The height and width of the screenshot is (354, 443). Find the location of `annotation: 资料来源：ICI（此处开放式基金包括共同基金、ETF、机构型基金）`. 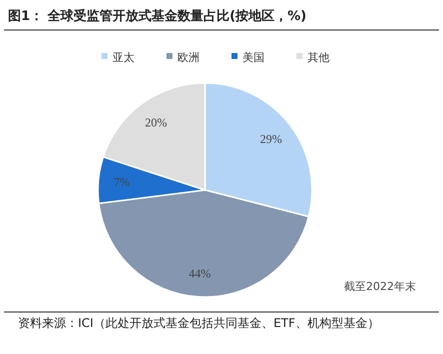

annotation: 资料来源：ICI（此处开放式基金包括共同基金、ETF、机构型基金） is located at coordinates (199, 323).